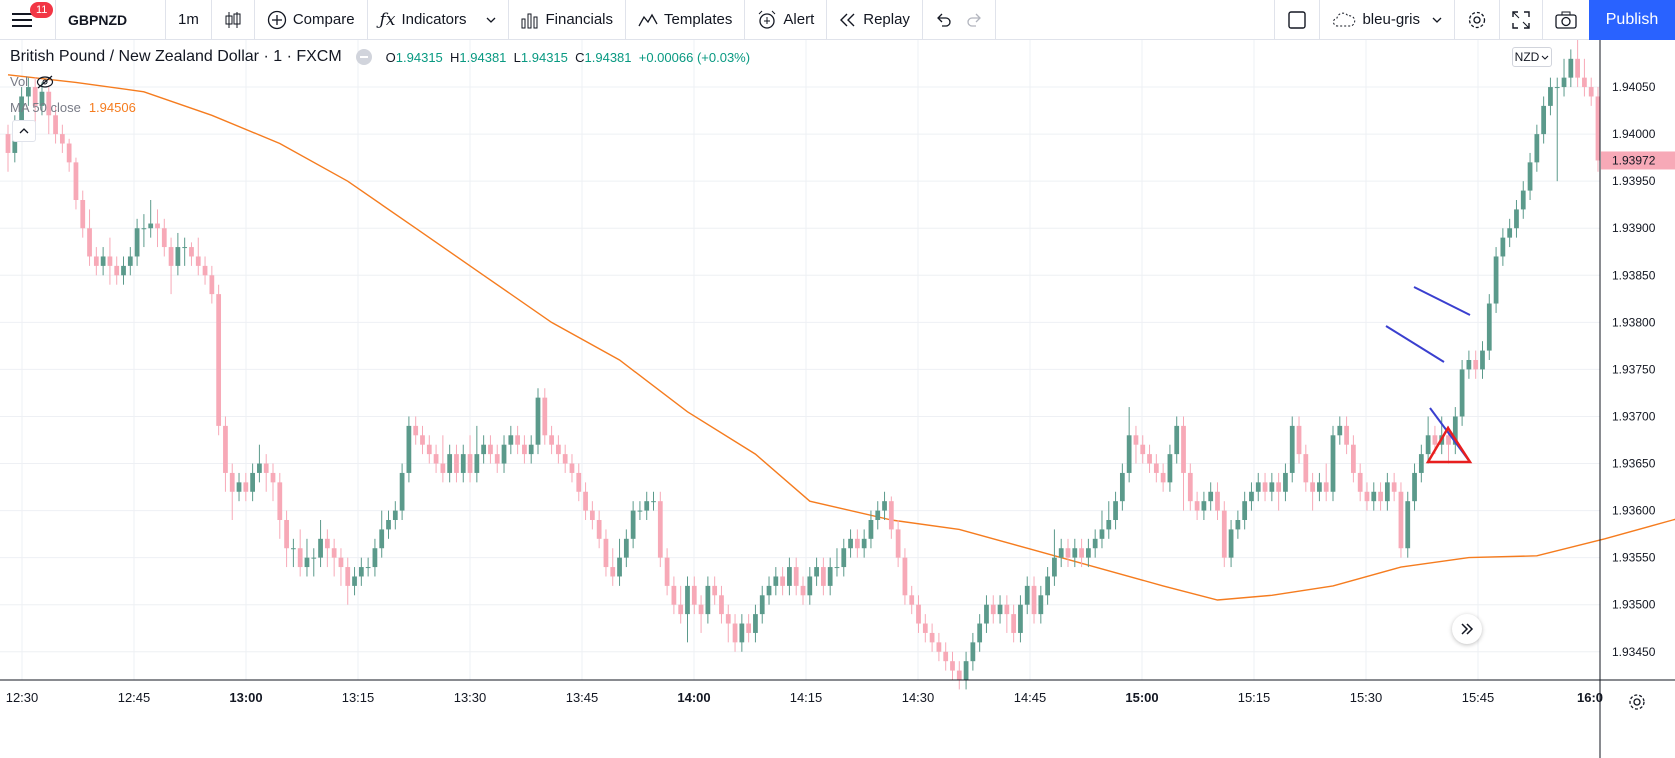 Image resolution: width=1675 pixels, height=758 pixels. Describe the element at coordinates (419, 57) in the screenshot. I see `open-value: 1.94315` at that location.